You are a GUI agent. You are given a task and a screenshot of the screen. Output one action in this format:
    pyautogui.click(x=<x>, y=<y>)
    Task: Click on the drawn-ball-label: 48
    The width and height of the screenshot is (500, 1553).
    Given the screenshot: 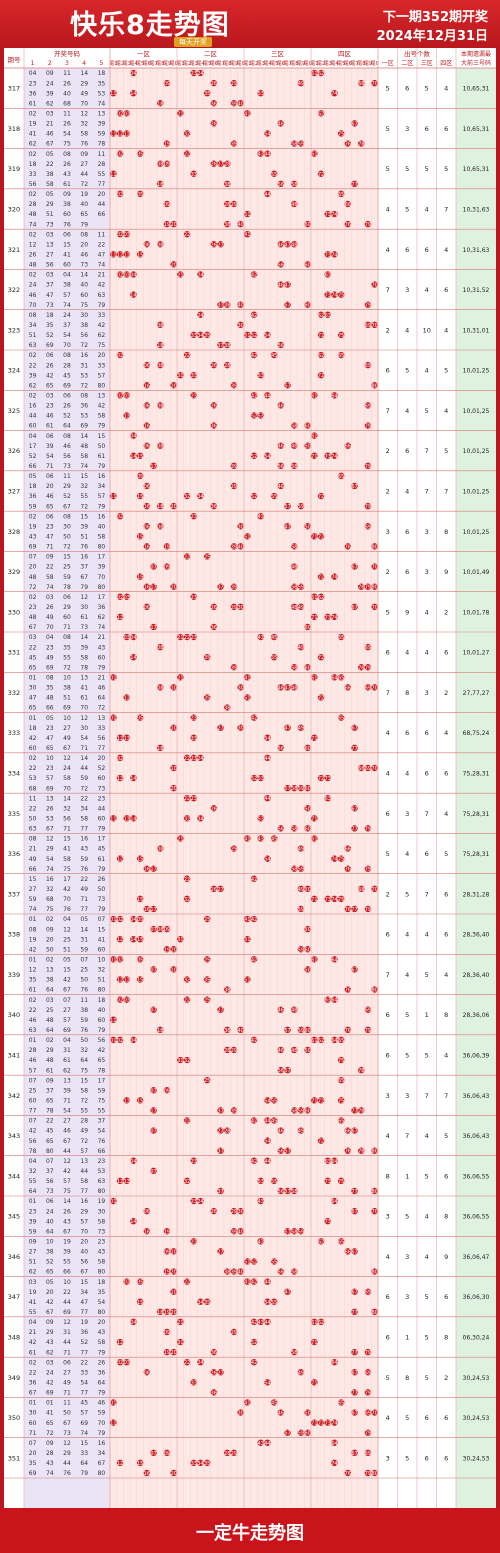 What is the action you would take?
    pyautogui.click(x=294, y=608)
    